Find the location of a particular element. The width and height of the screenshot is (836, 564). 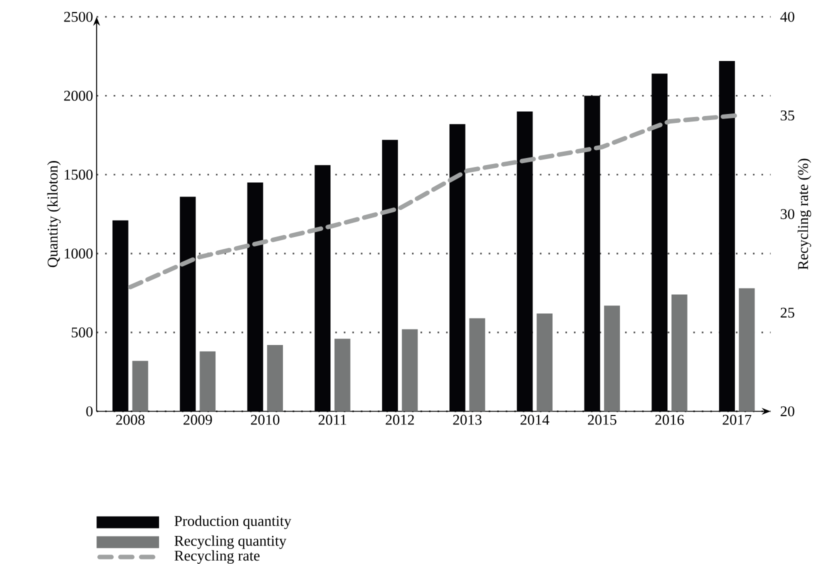

x-tick-label: 2011 is located at coordinates (332, 419).